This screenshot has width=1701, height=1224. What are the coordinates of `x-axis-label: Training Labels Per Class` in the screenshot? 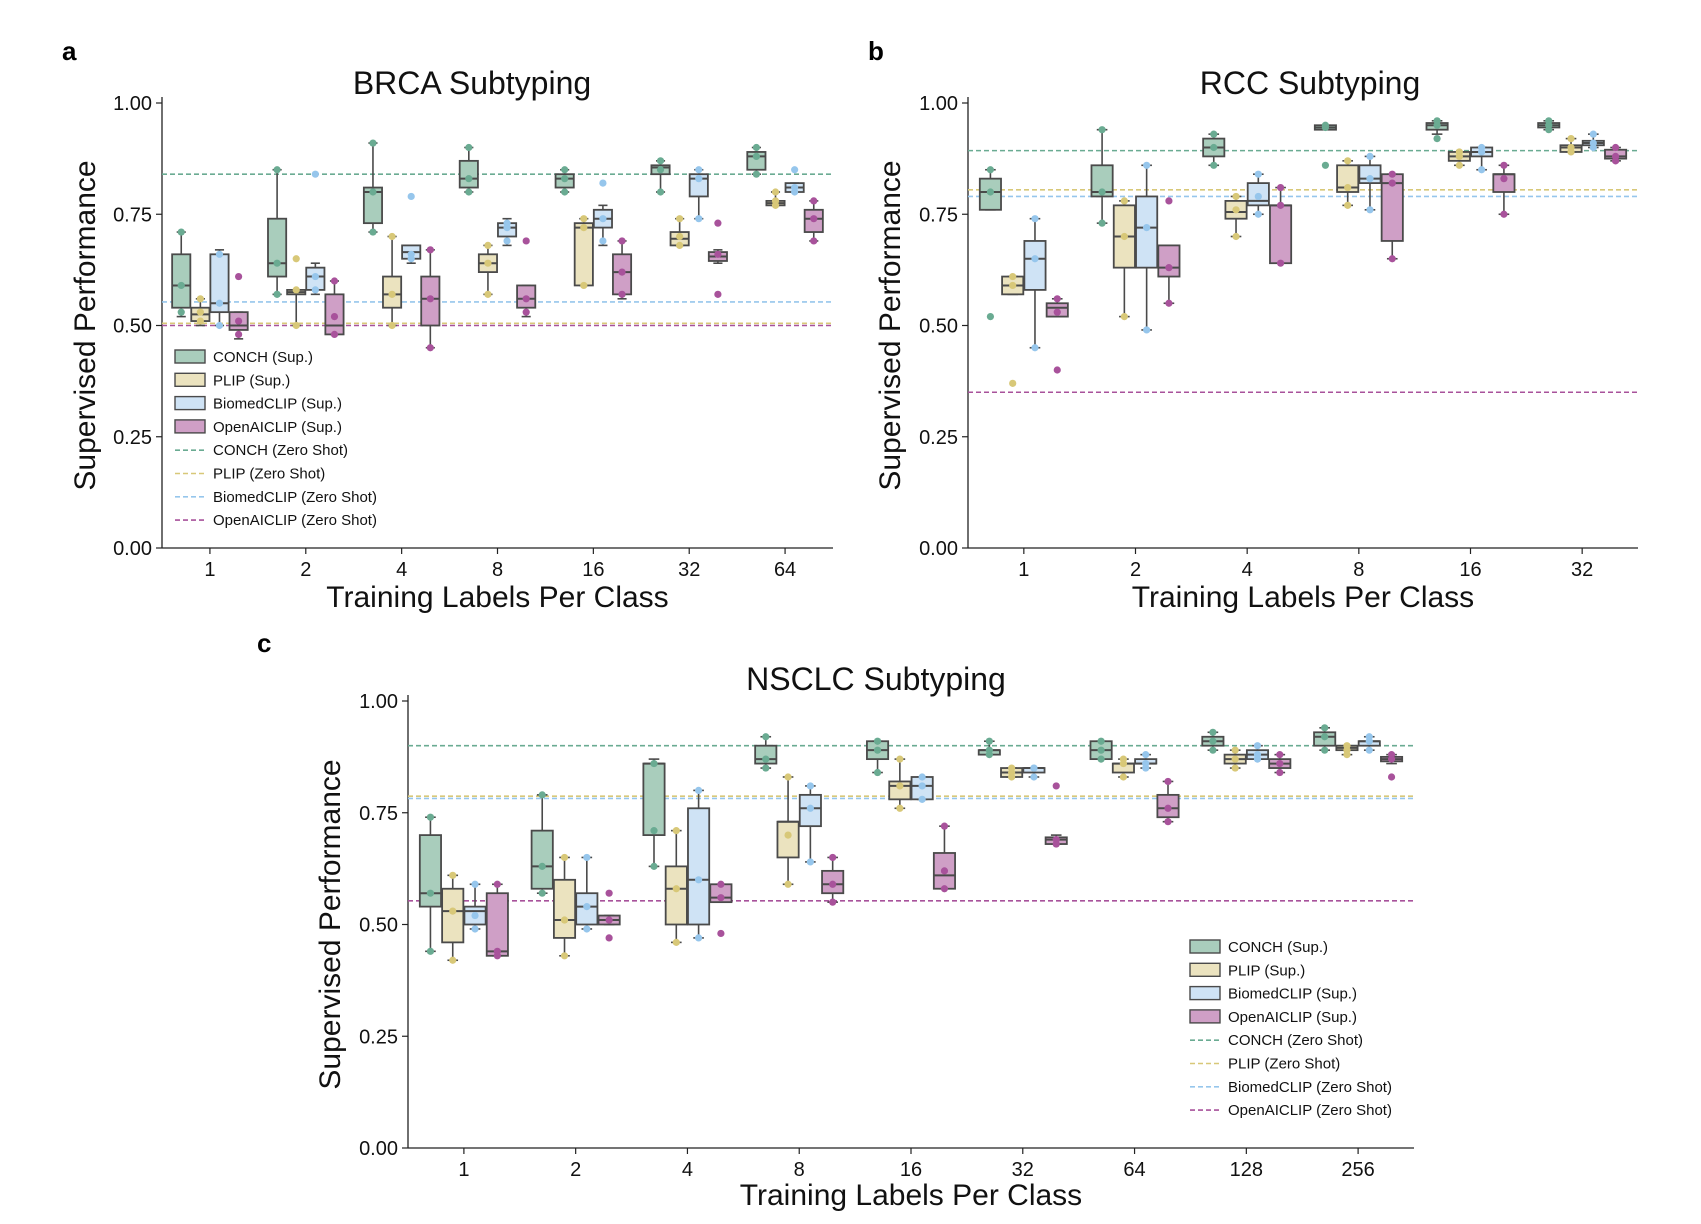 It's located at (1303, 597).